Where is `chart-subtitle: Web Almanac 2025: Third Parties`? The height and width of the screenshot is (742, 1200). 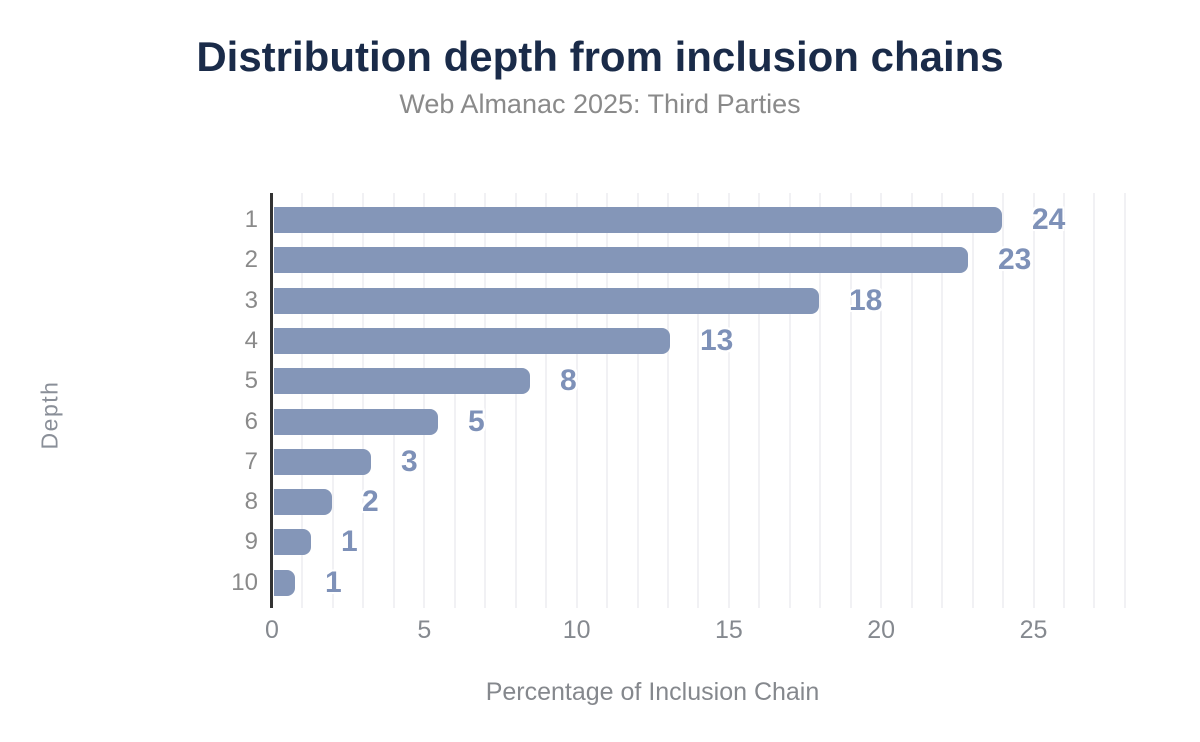
chart-subtitle: Web Almanac 2025: Third Parties is located at coordinates (600, 104).